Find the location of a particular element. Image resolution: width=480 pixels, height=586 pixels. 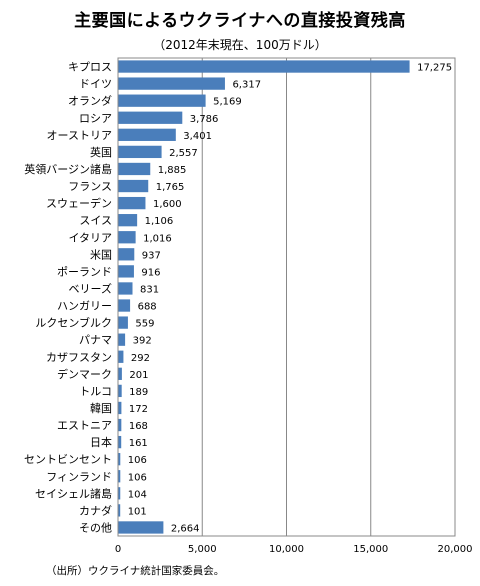

value-label: 101 is located at coordinates (137, 511).